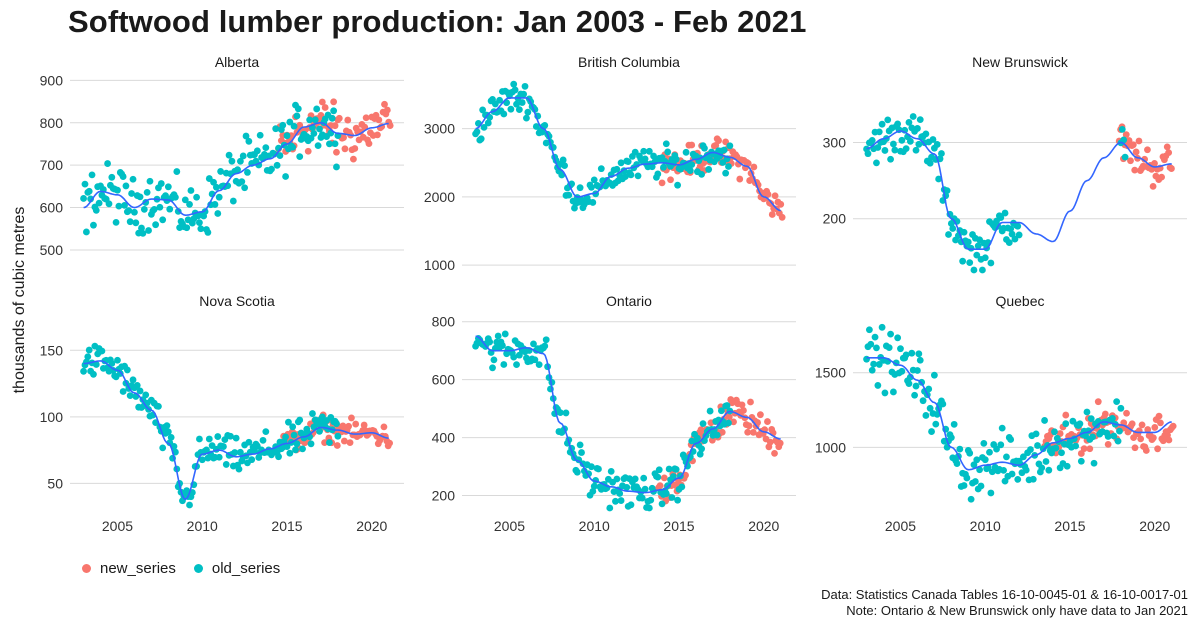  What do you see at coordinates (835, 143) in the screenshot?
I see `y-tick-label: 300` at bounding box center [835, 143].